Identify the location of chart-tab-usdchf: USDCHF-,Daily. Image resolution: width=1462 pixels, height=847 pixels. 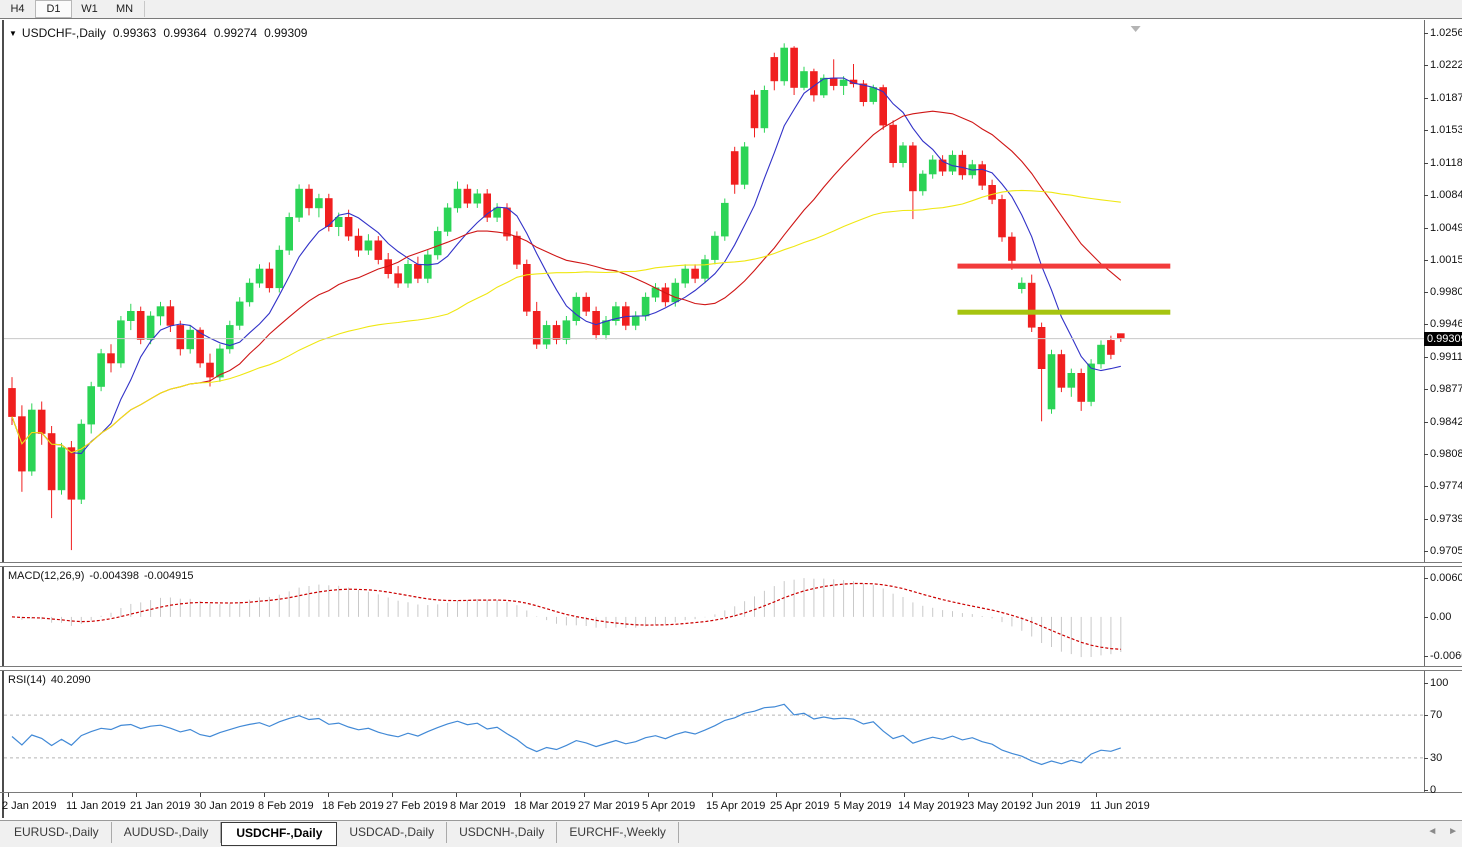
(279, 834).